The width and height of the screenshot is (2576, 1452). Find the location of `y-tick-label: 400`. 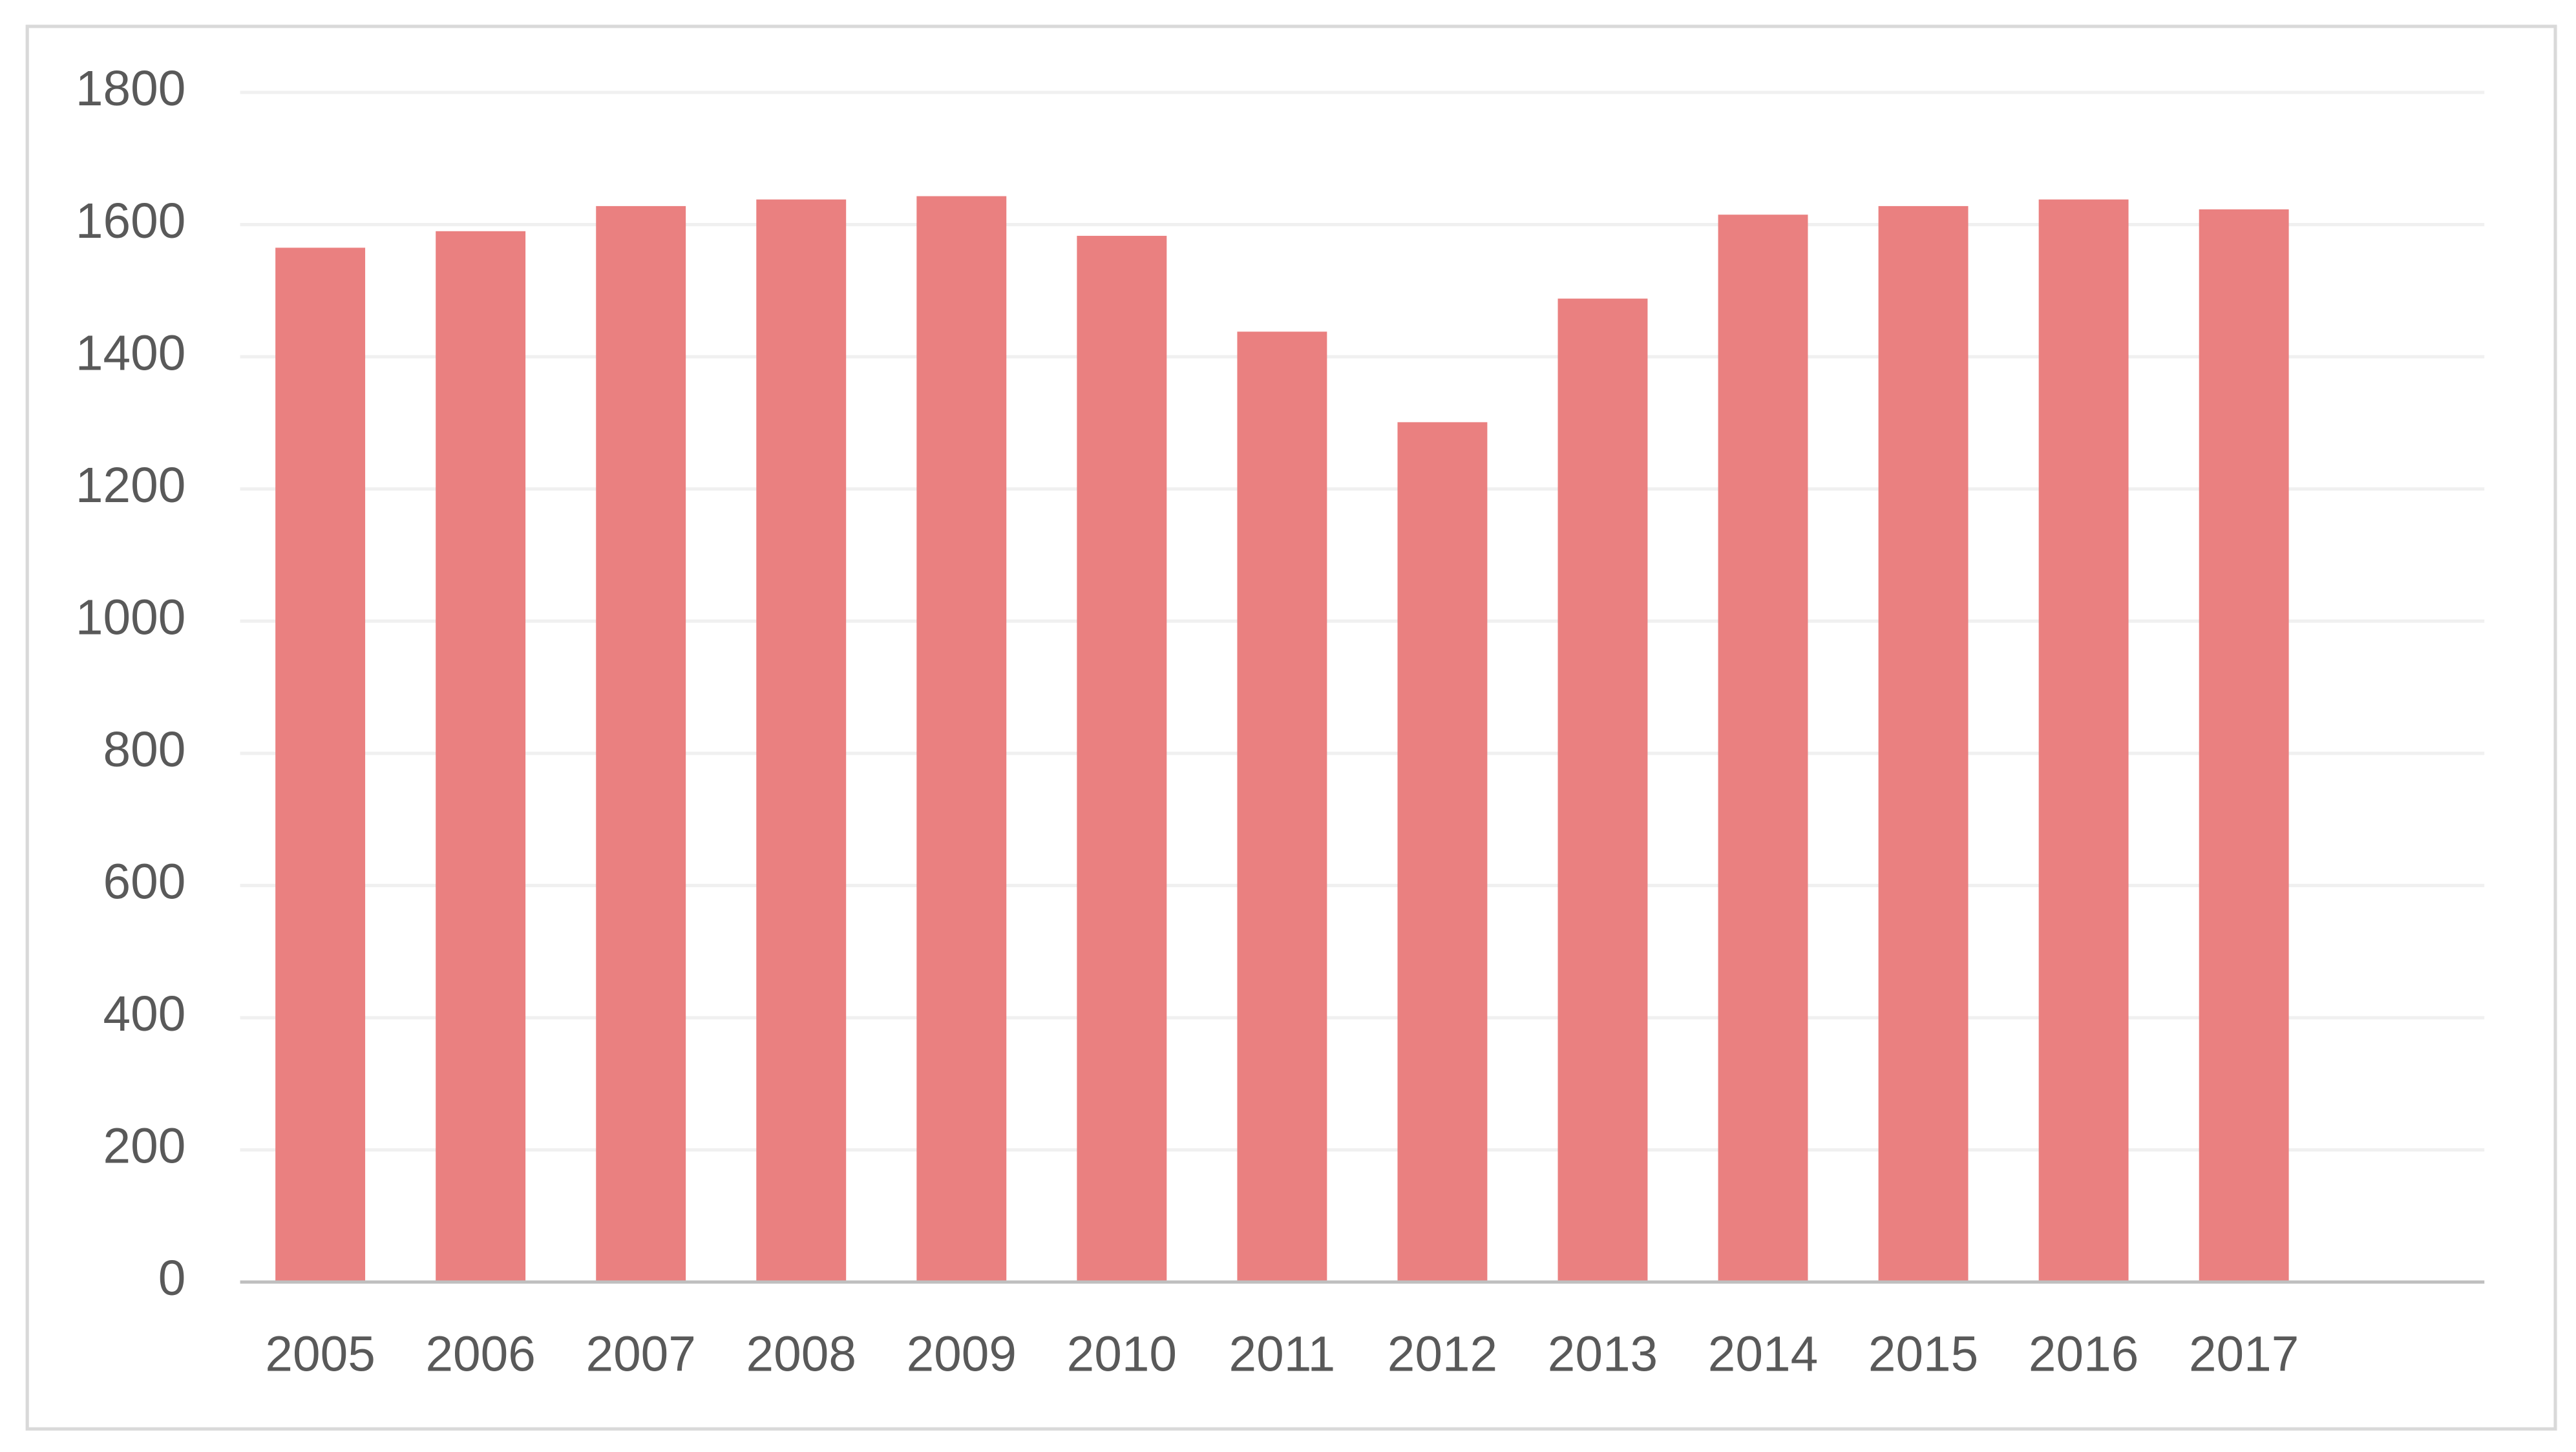

y-tick-label: 400 is located at coordinates (144, 1014).